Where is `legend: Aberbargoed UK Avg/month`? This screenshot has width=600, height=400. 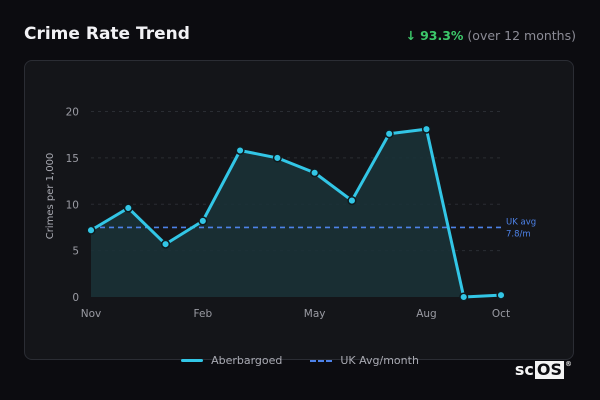 legend: Aberbargoed UK Avg/month is located at coordinates (300, 360).